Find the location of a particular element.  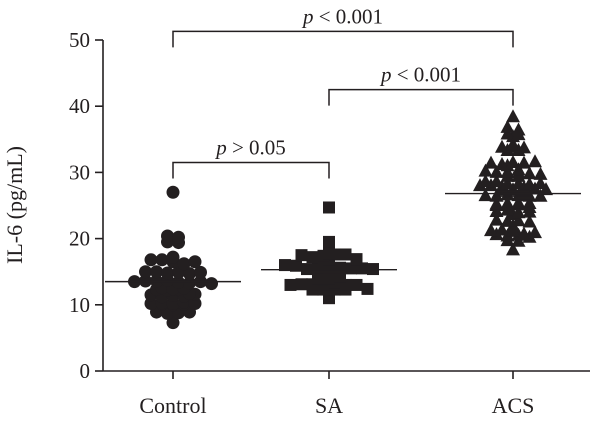

x-tick-label: SA is located at coordinates (329, 405).